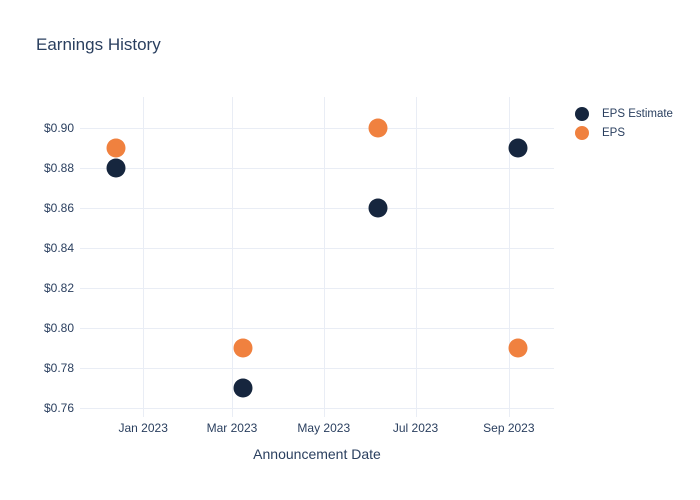 The height and width of the screenshot is (500, 700). Describe the element at coordinates (58, 408) in the screenshot. I see `y-tick-label: $0.76` at that location.